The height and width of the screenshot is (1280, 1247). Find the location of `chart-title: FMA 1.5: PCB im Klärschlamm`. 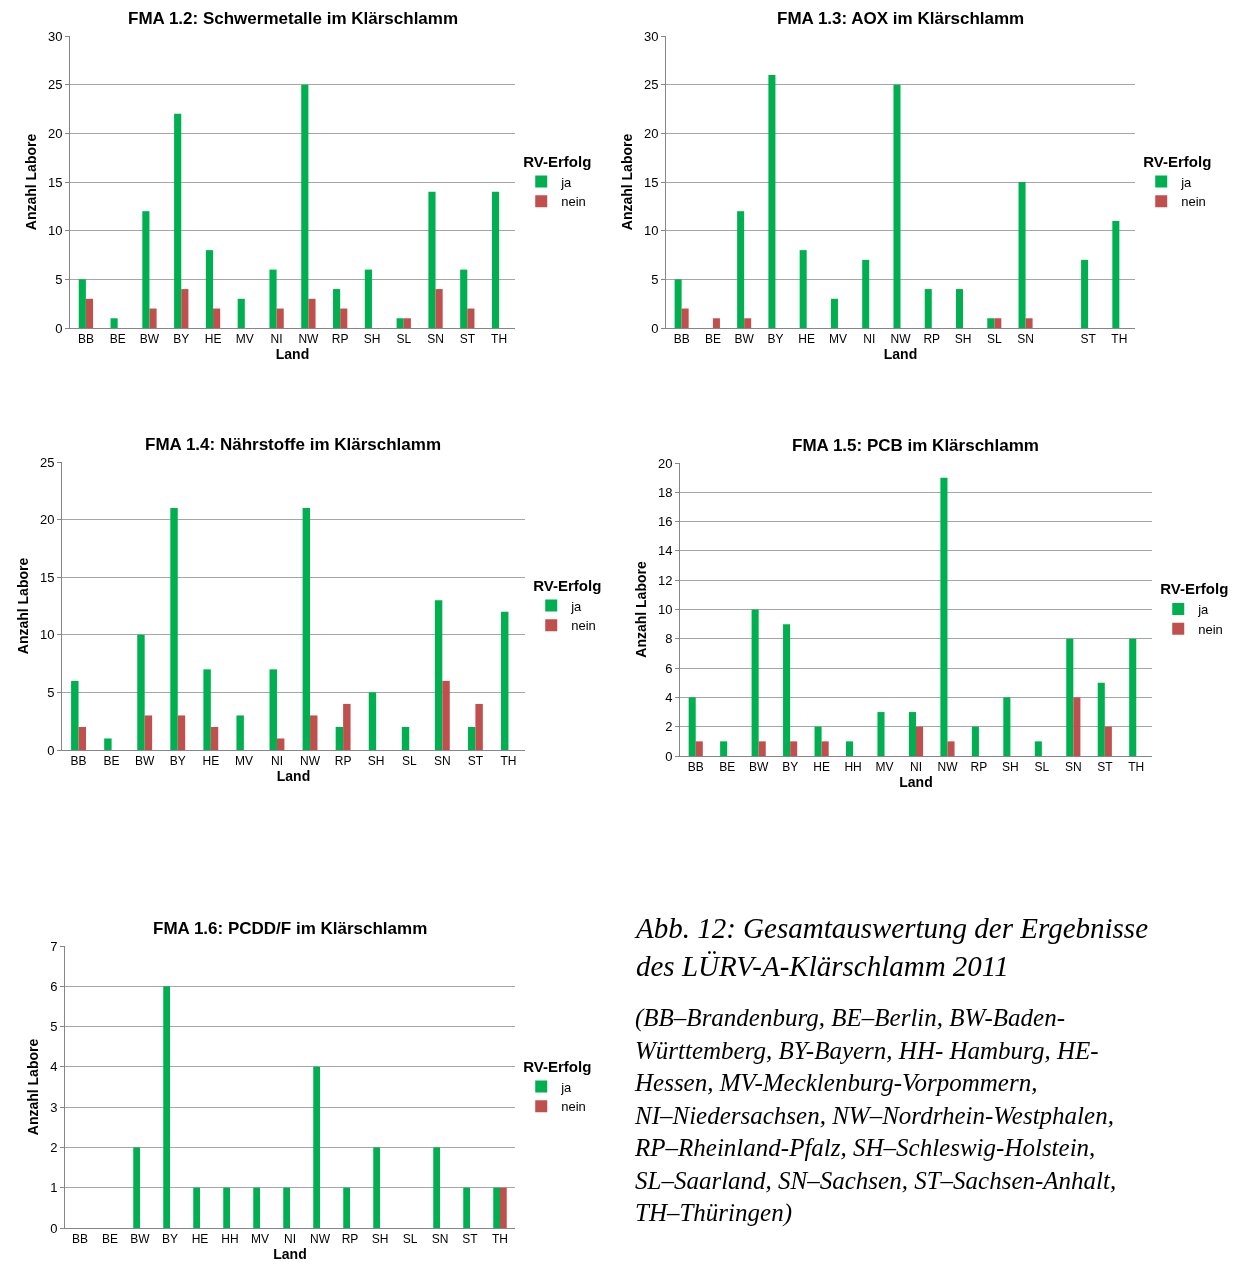

chart-title: FMA 1.5: PCB im Klärschlamm is located at coordinates (915, 445).